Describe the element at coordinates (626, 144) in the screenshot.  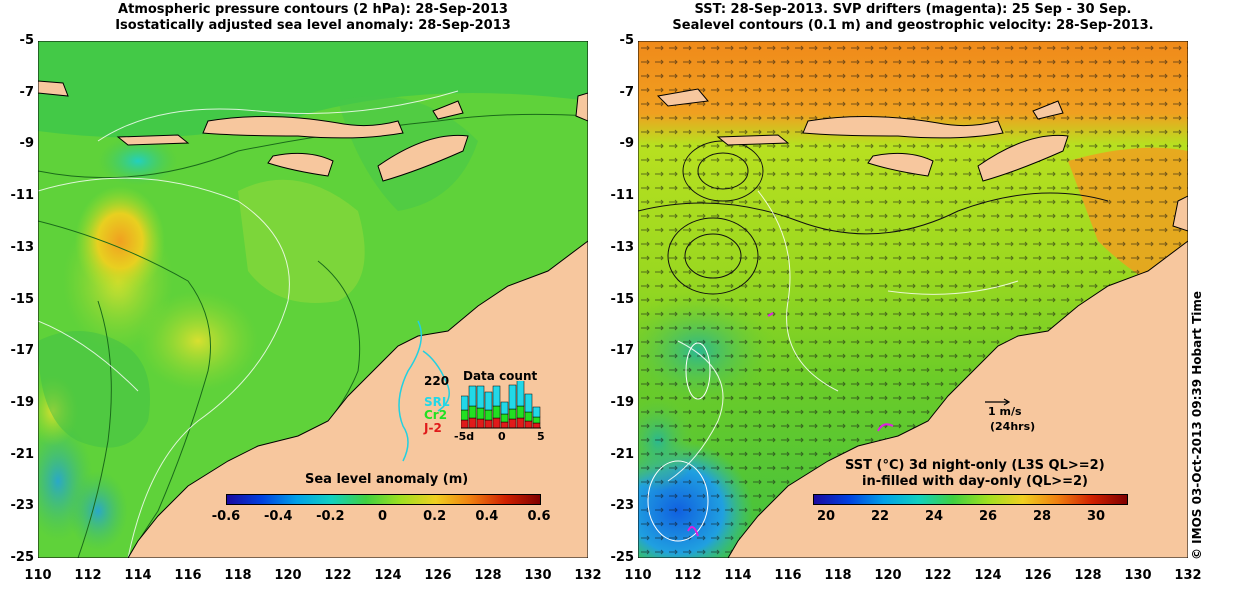
I see `y-tick-label: -9` at that location.